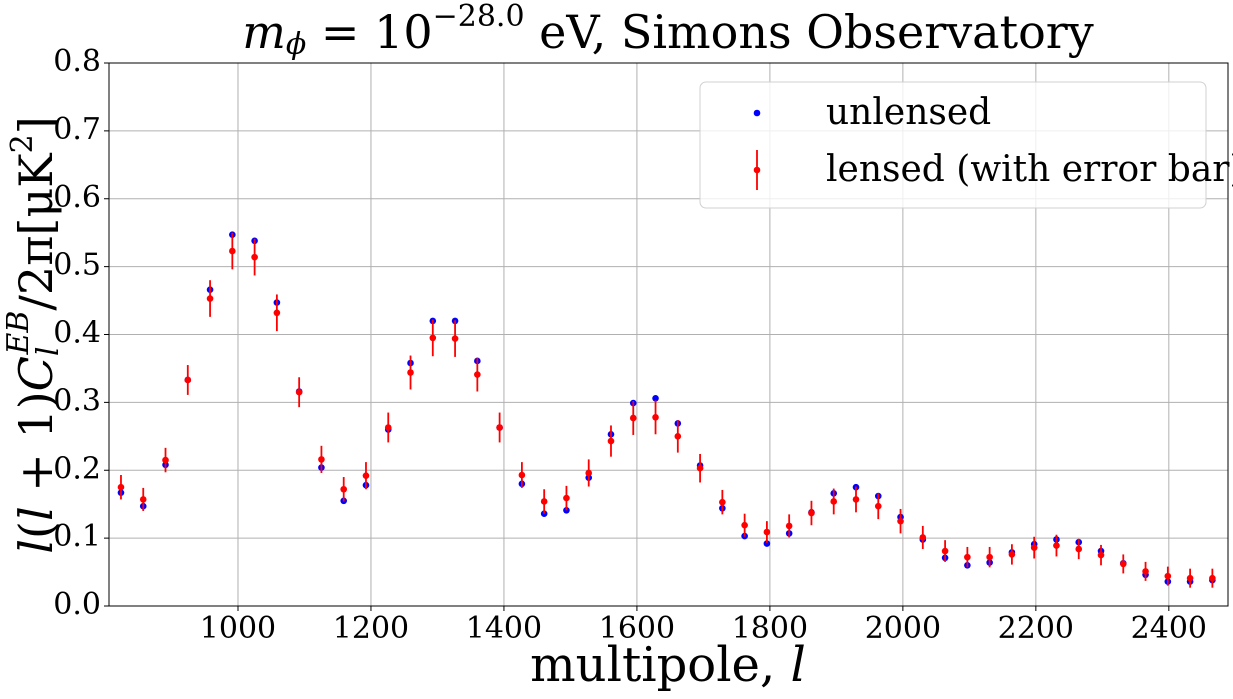 The height and width of the screenshot is (699, 1233). Describe the element at coordinates (77, 333) in the screenshot. I see `y-tick-label: 0.4` at that location.